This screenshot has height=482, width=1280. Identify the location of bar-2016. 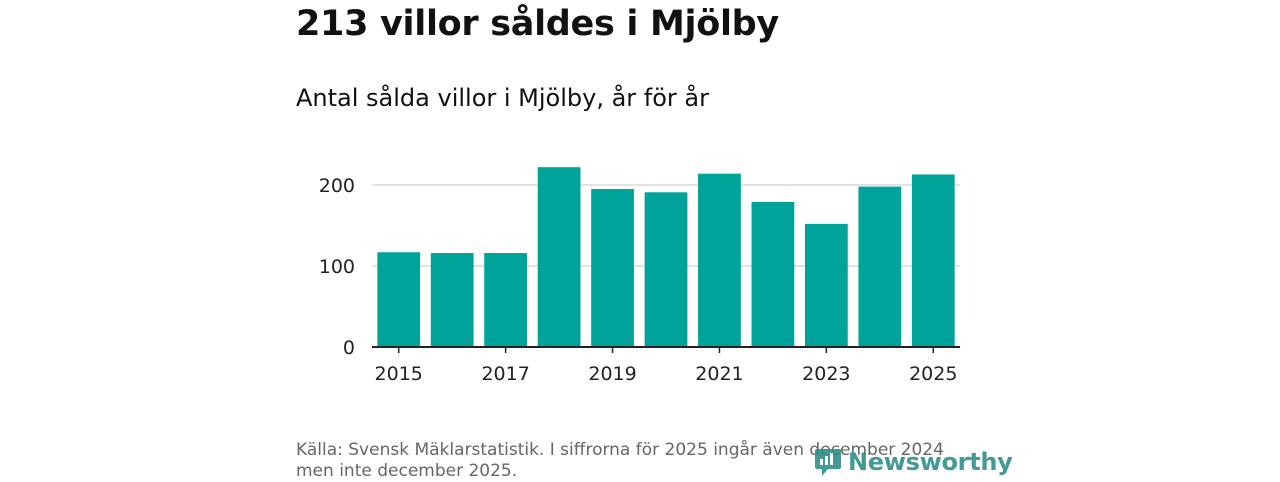
(452, 300).